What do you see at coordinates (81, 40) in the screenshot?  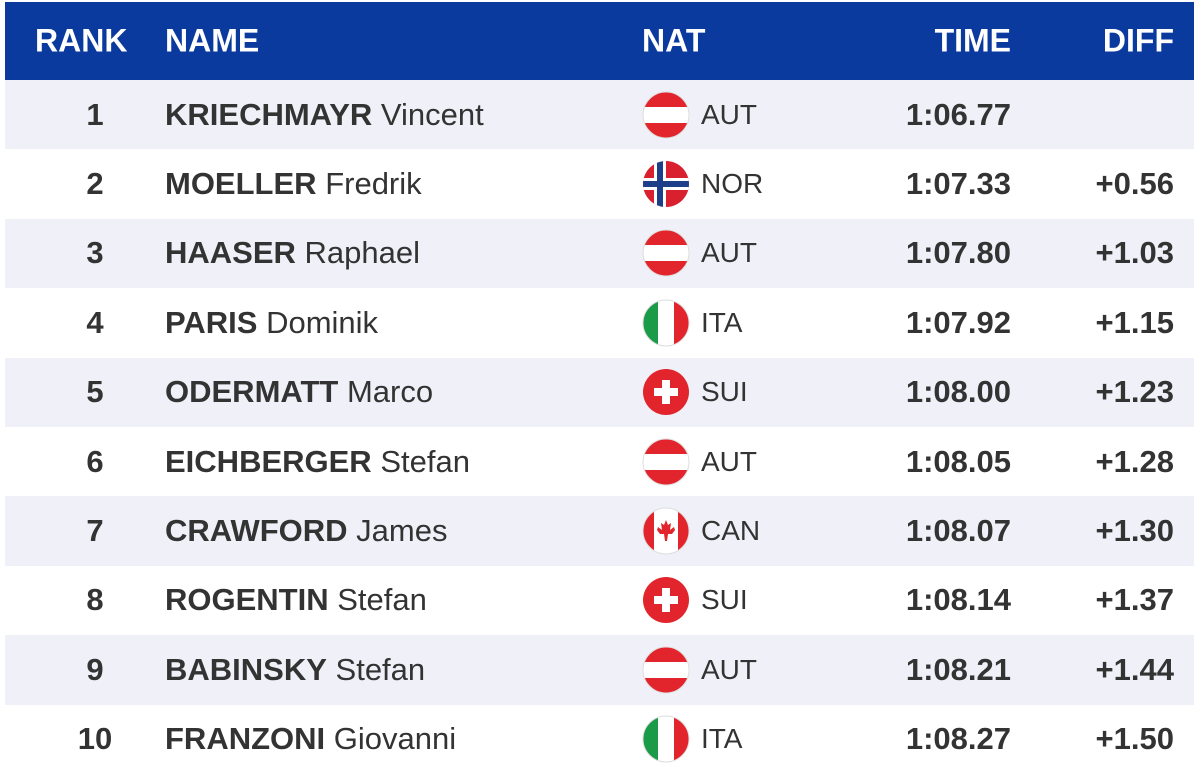 I see `header-cell: RANK` at bounding box center [81, 40].